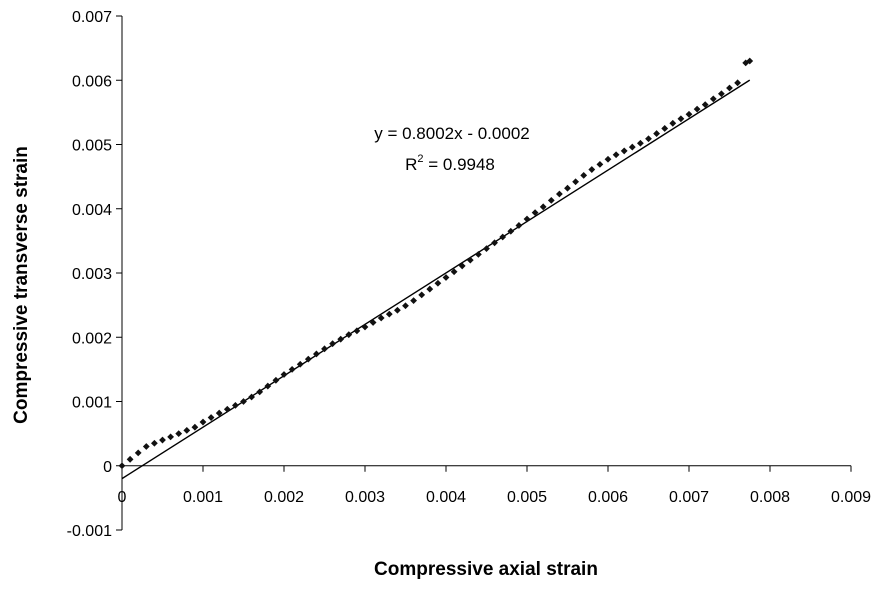 The height and width of the screenshot is (589, 880). What do you see at coordinates (203, 497) in the screenshot?
I see `x-tick-label: 0.001` at bounding box center [203, 497].